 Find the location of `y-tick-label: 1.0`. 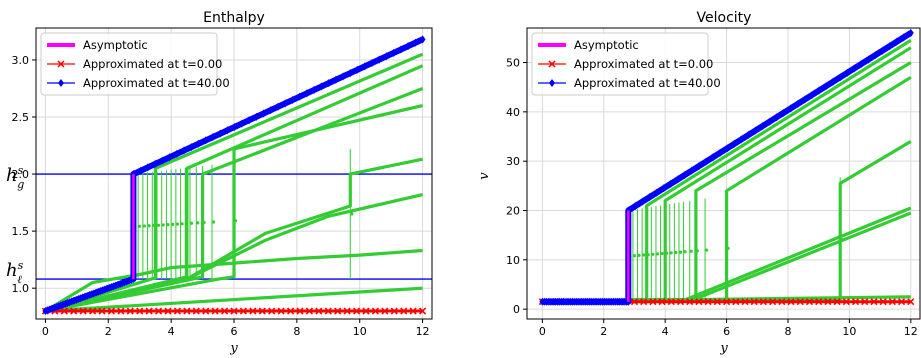

y-tick-label: 1.0 is located at coordinates (21, 288).